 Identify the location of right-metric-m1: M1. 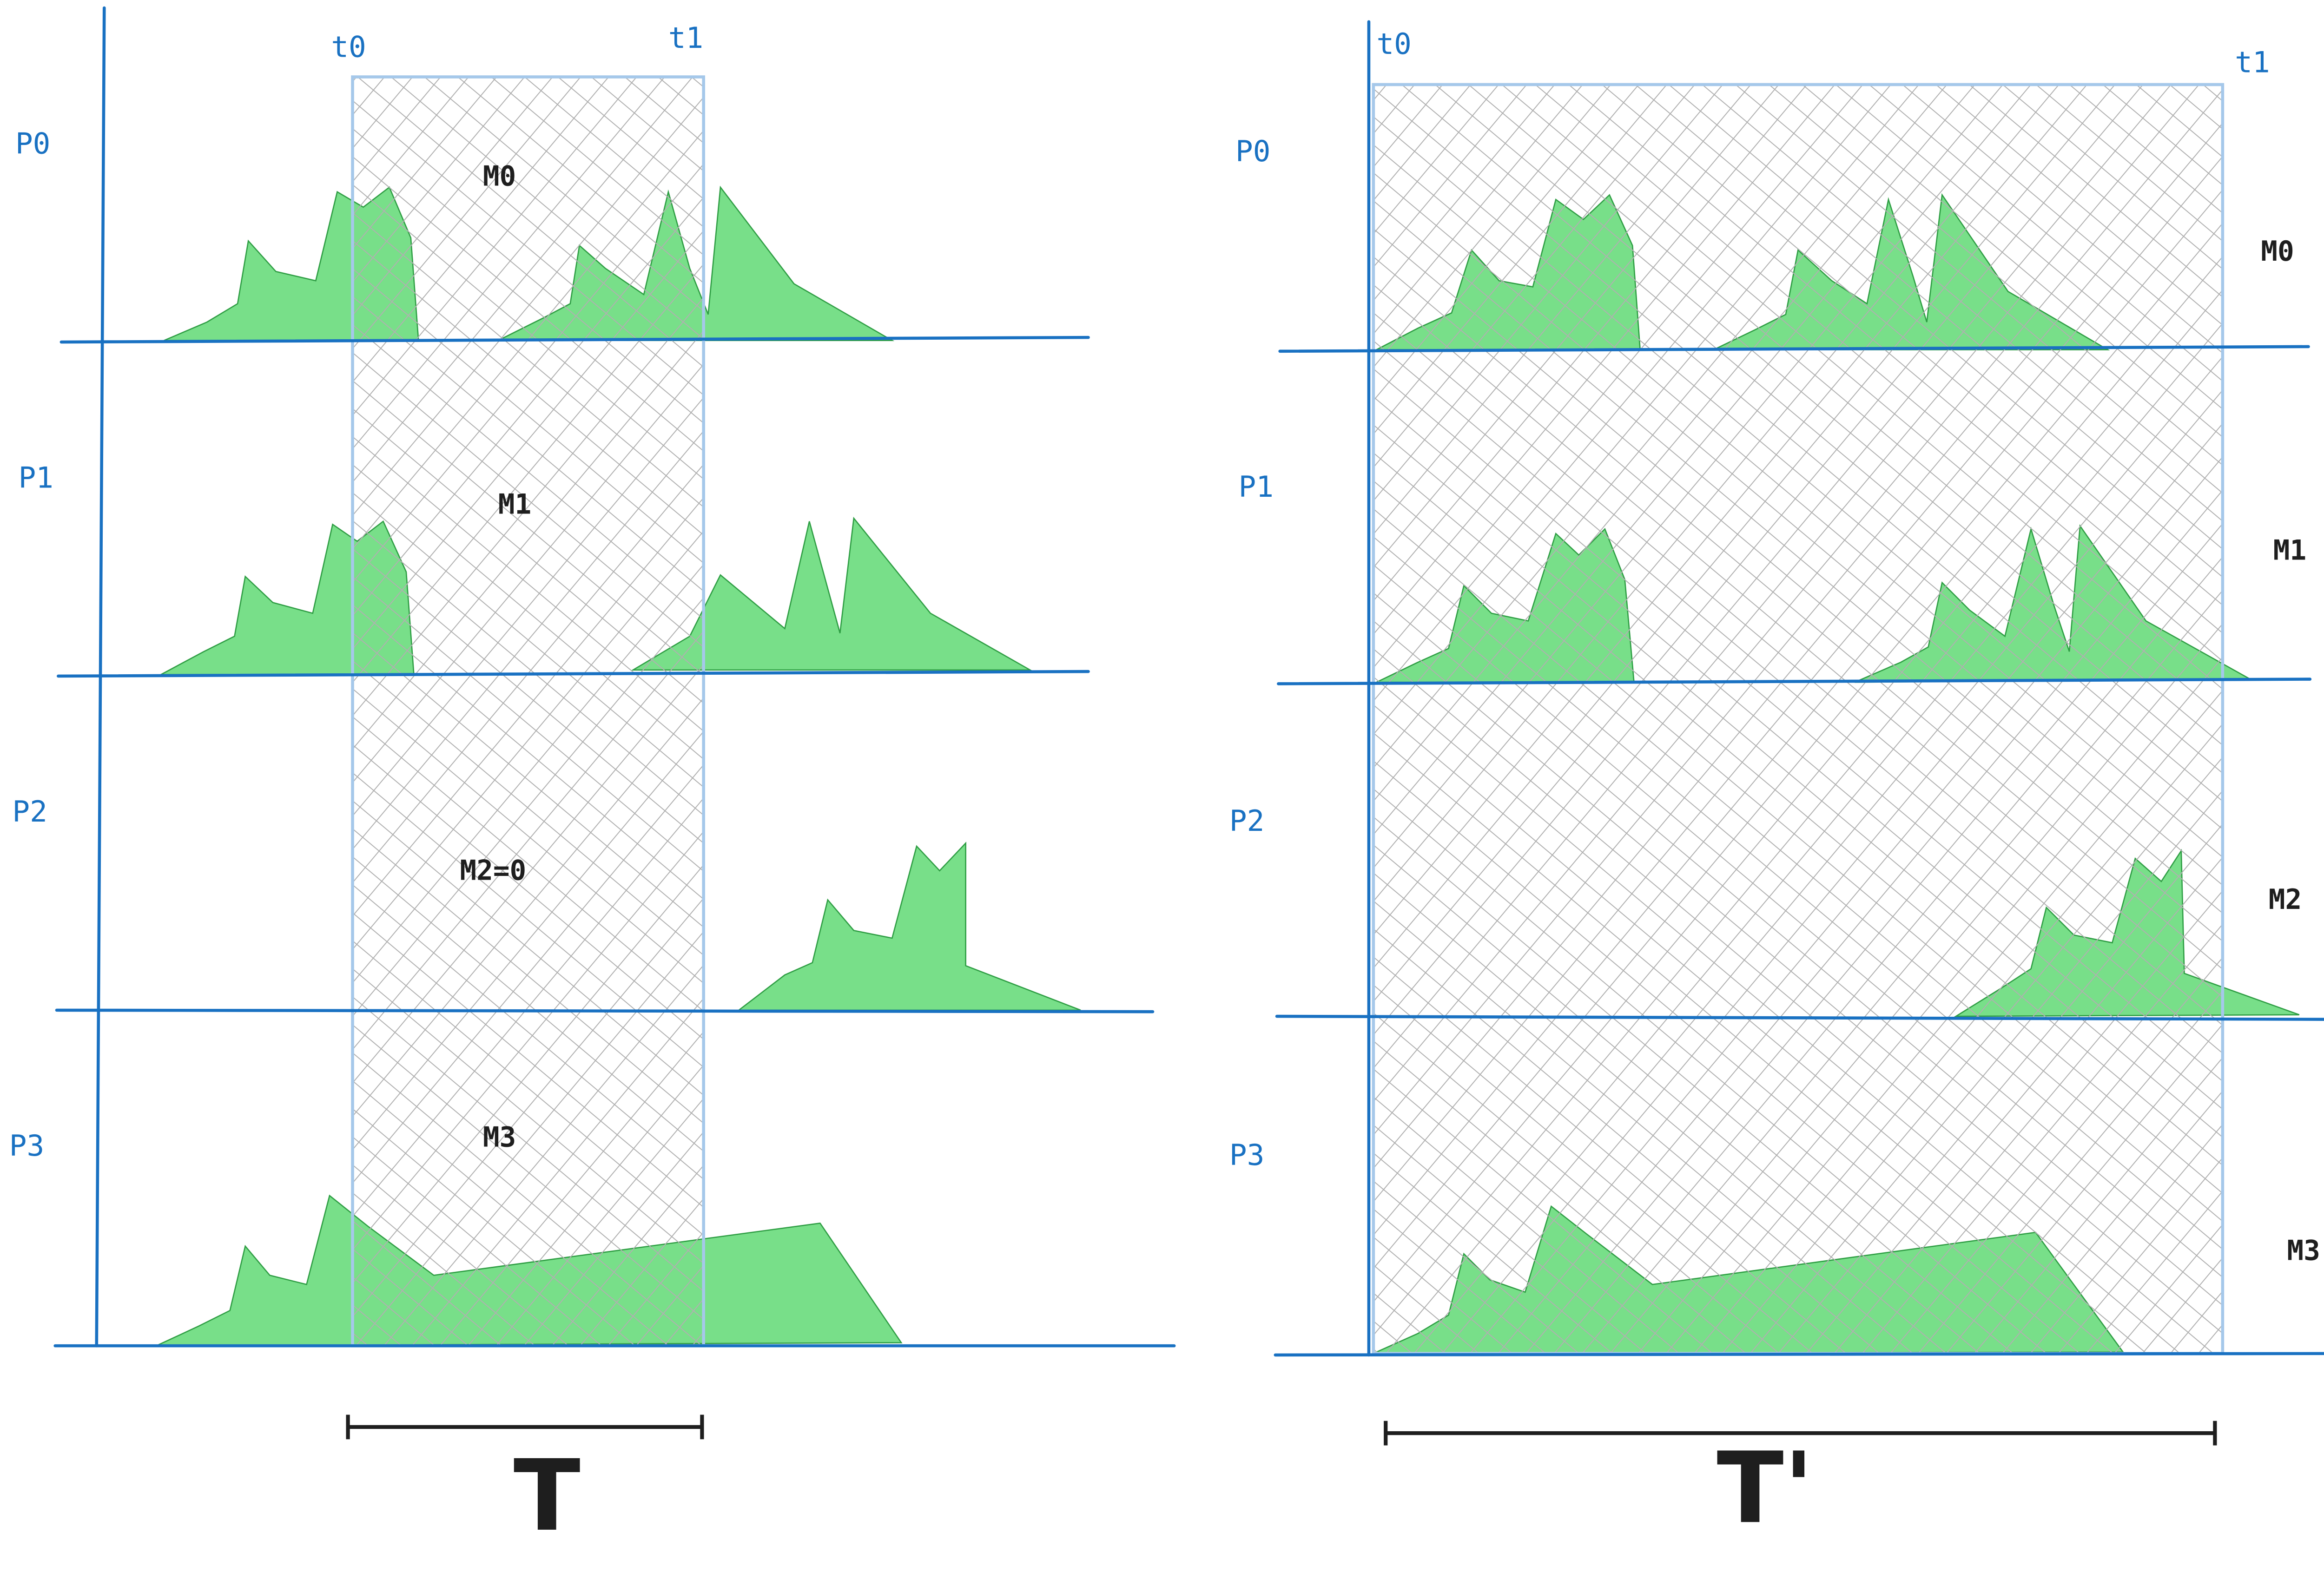
(2289, 550).